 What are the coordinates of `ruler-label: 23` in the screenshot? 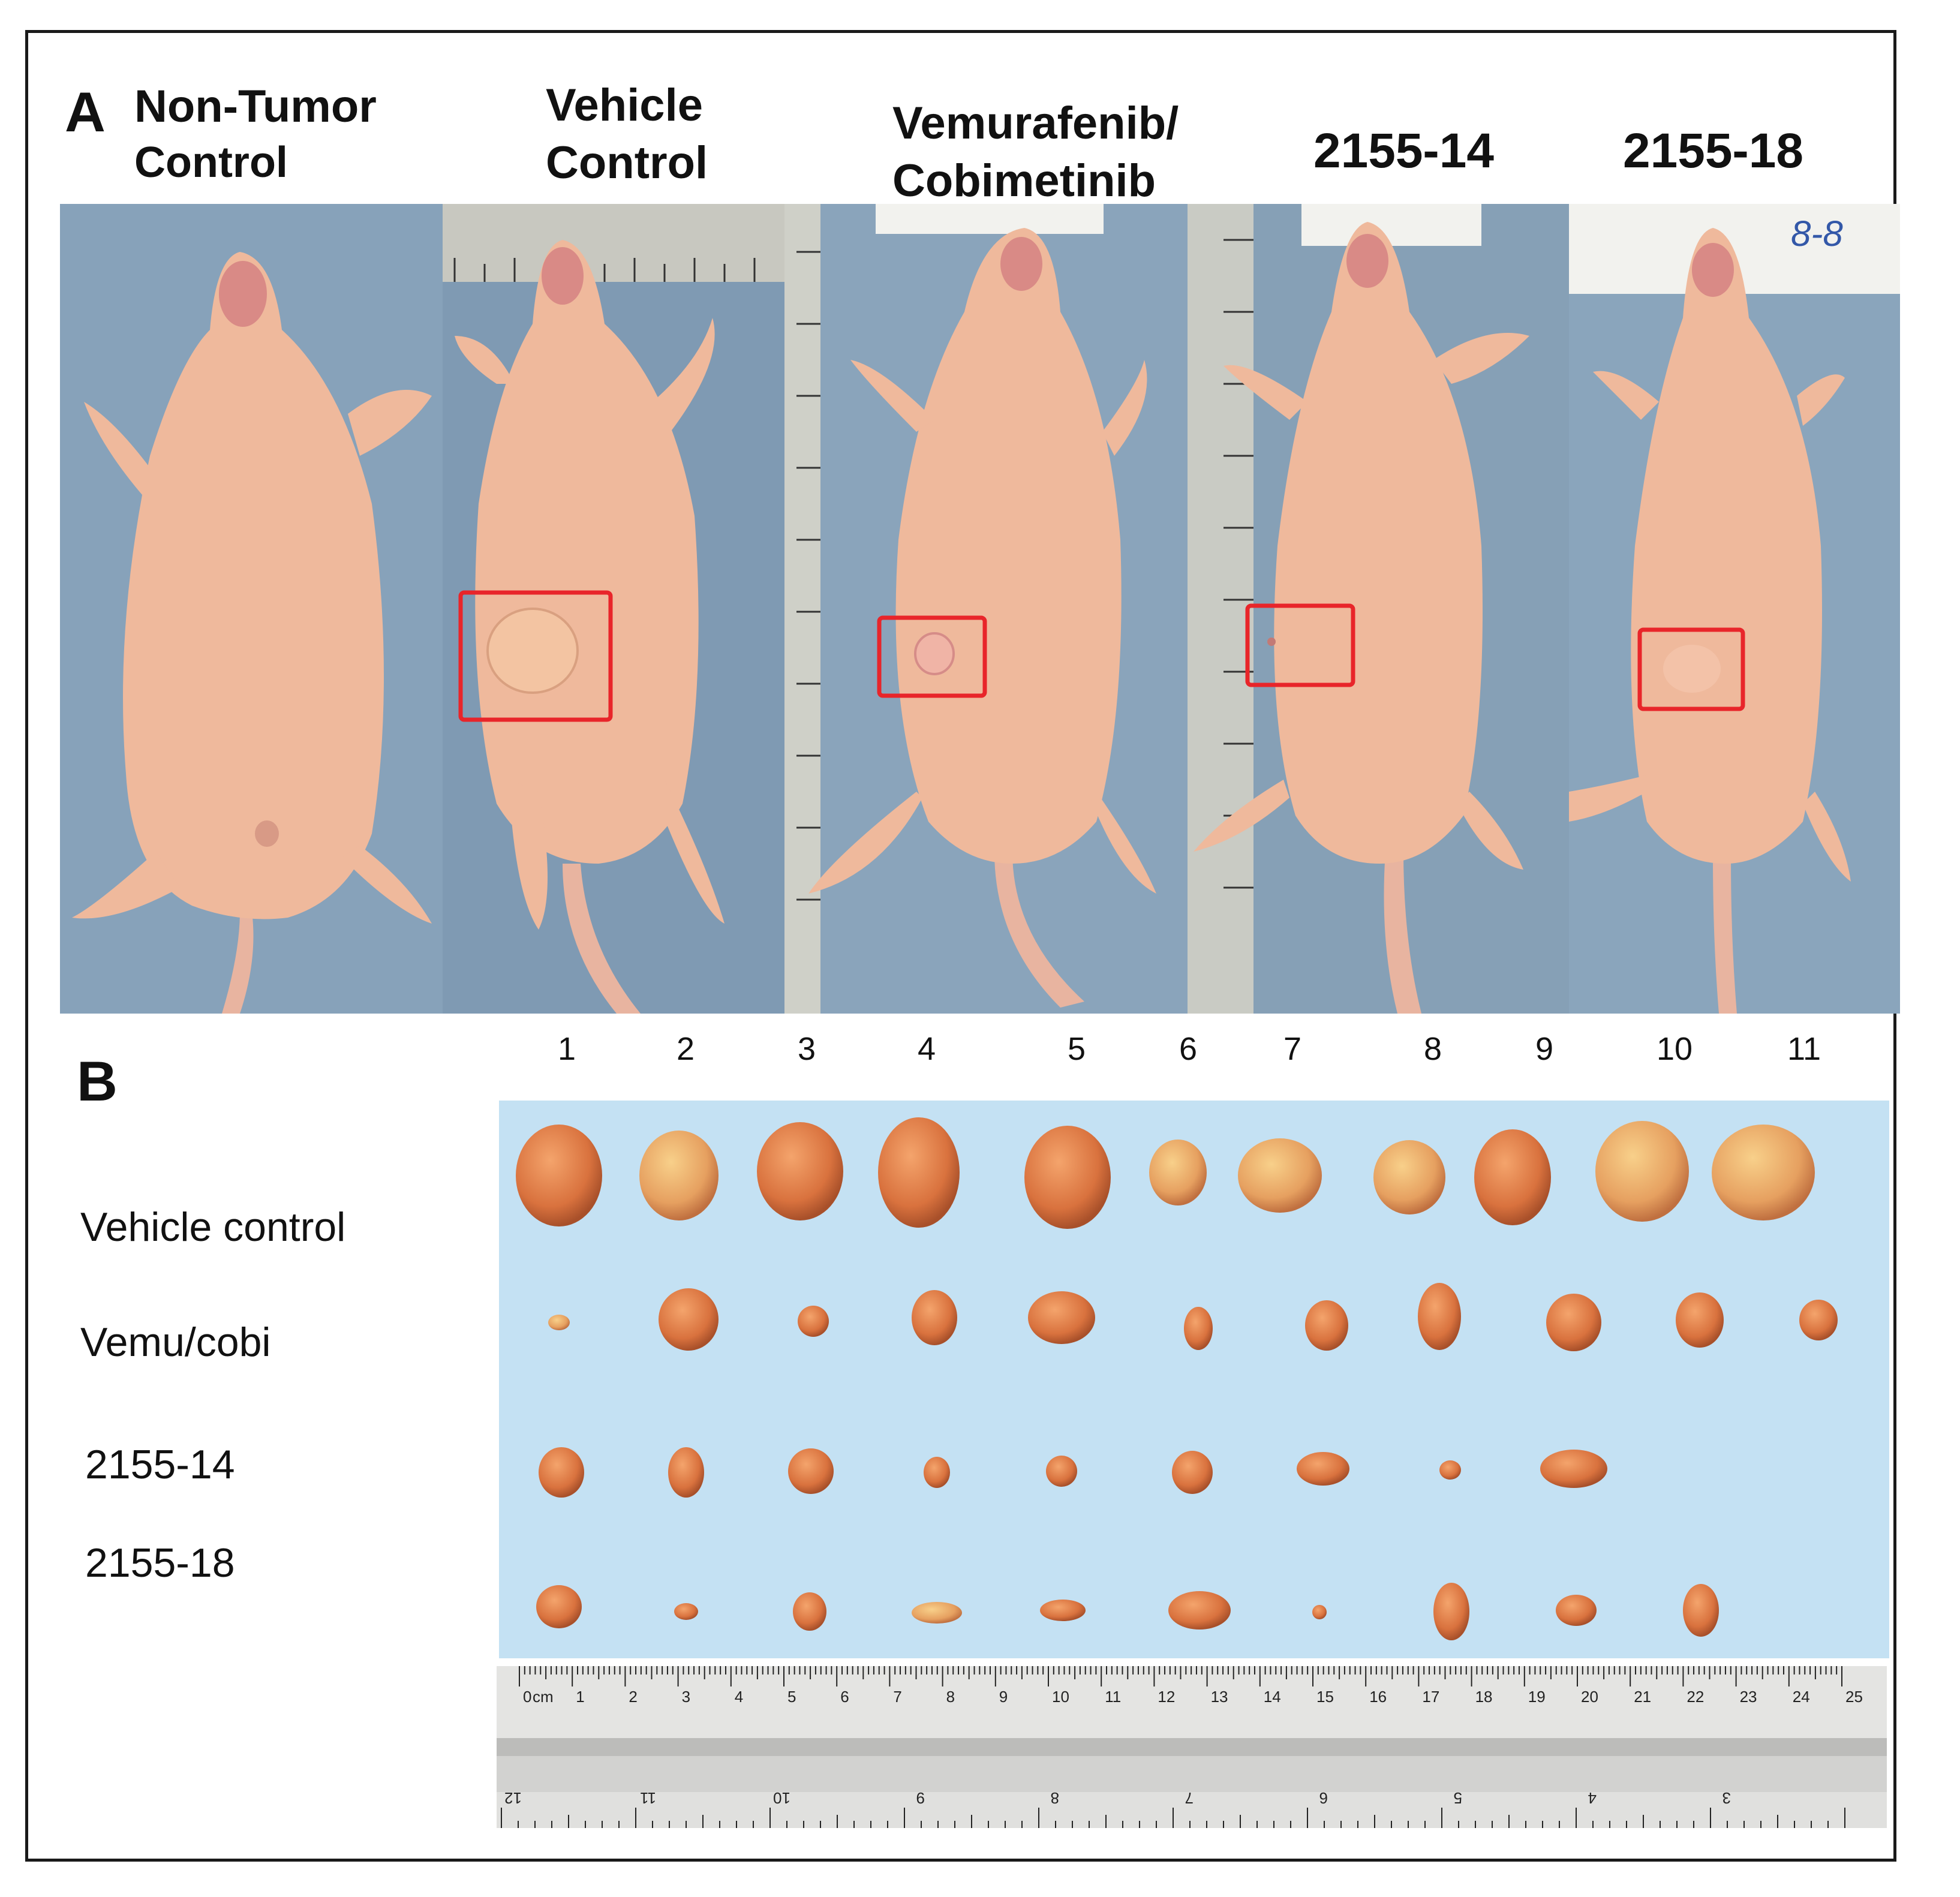 It's located at (1748, 1697).